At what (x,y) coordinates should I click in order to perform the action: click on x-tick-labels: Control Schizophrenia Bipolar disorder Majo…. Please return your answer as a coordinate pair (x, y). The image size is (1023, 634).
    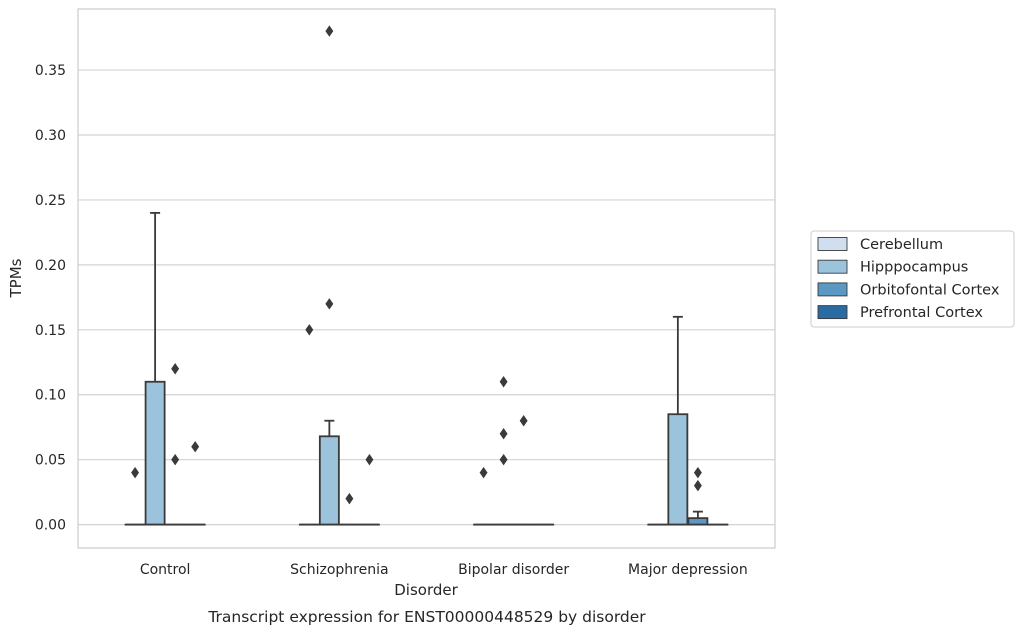
    Looking at the image, I should click on (444, 570).